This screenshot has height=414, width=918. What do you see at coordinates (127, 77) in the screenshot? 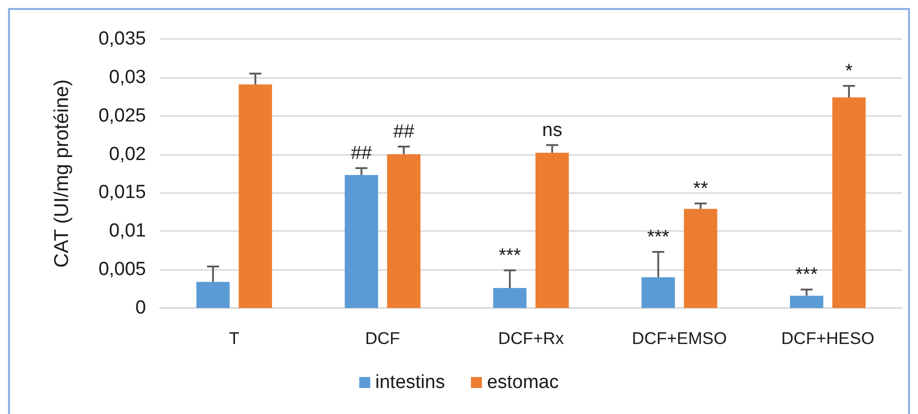
I see `y-tick-label: 0,03` at bounding box center [127, 77].